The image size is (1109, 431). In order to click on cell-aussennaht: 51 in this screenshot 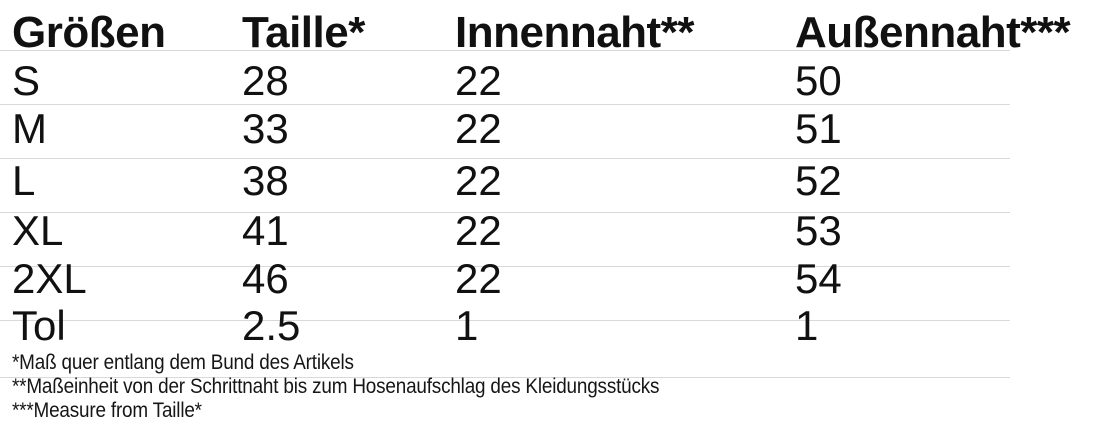, I will do `click(818, 128)`.